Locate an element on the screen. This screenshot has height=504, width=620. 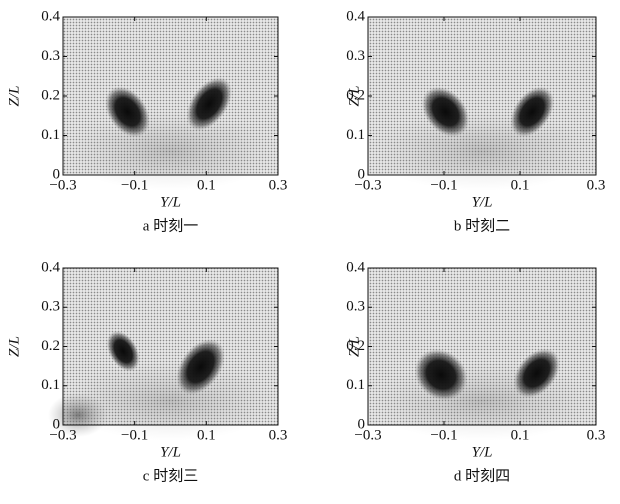
caption: a 时刻一 is located at coordinates (170, 225).